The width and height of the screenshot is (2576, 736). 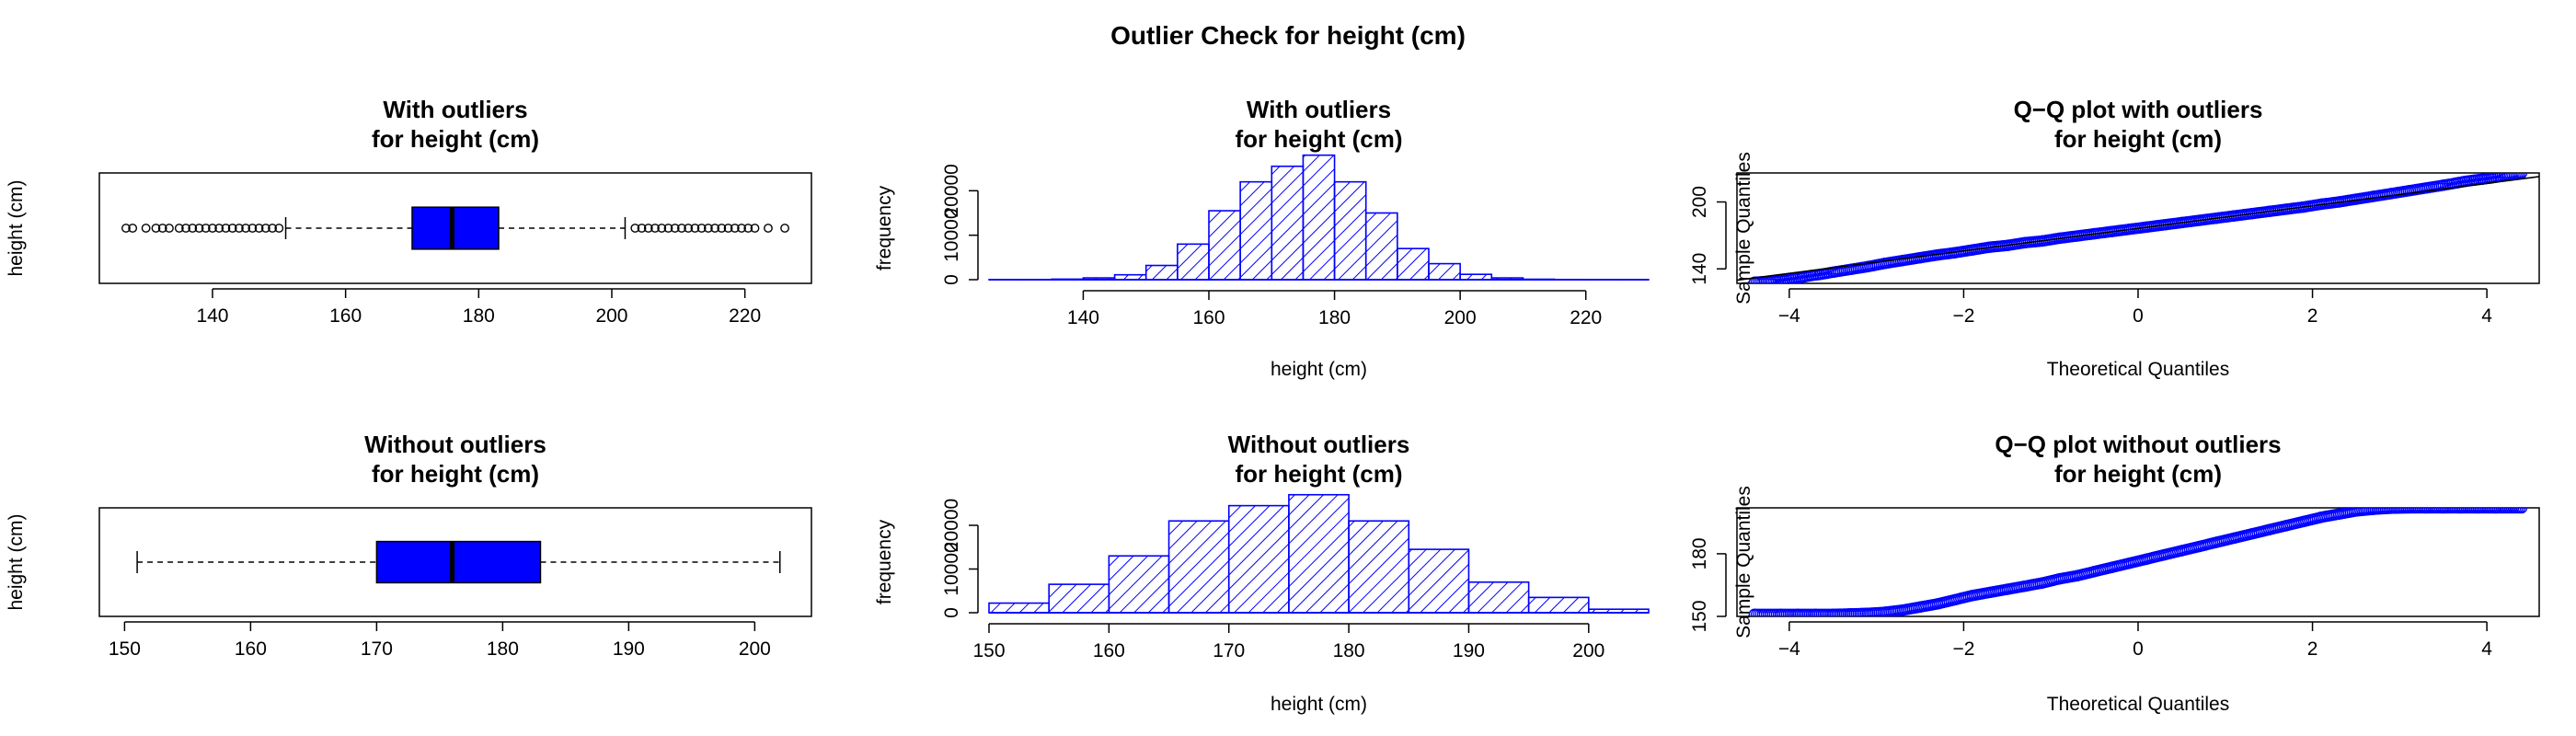 What do you see at coordinates (1789, 316) in the screenshot?
I see `x-tick-label: −4` at bounding box center [1789, 316].